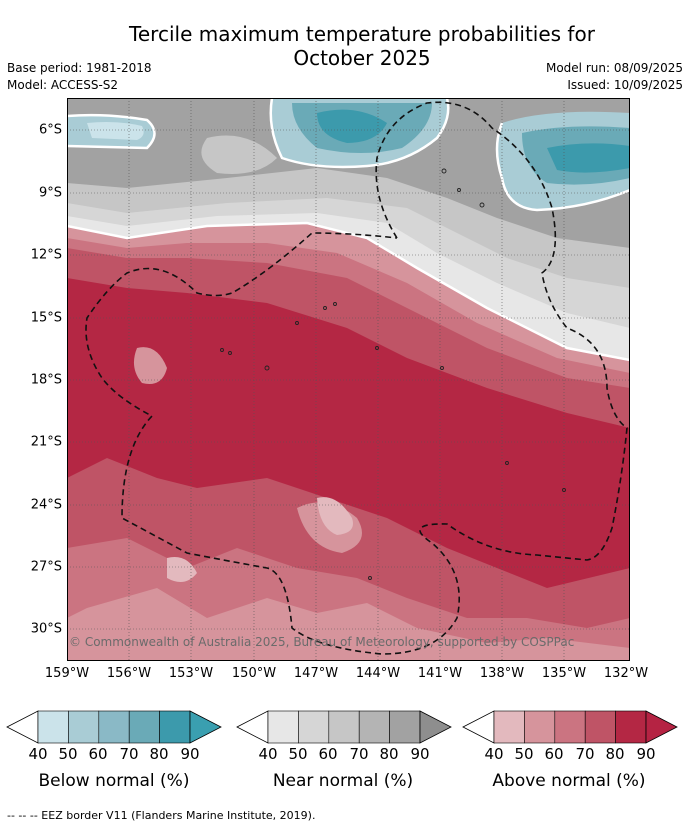 This screenshot has height=827, width=690. I want to click on tercile-boundary-south, so click(348, 291).